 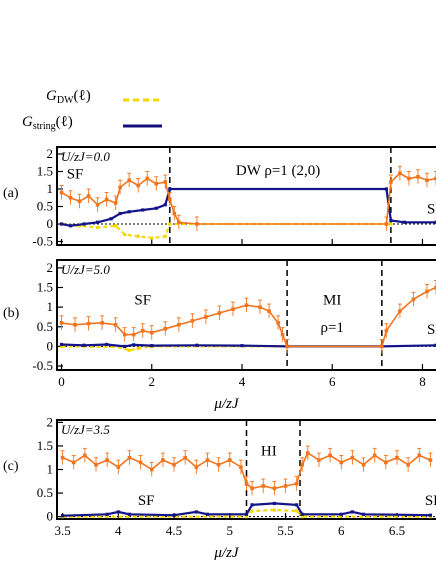 What do you see at coordinates (11, 313) in the screenshot?
I see `panel-label: (b)` at bounding box center [11, 313].